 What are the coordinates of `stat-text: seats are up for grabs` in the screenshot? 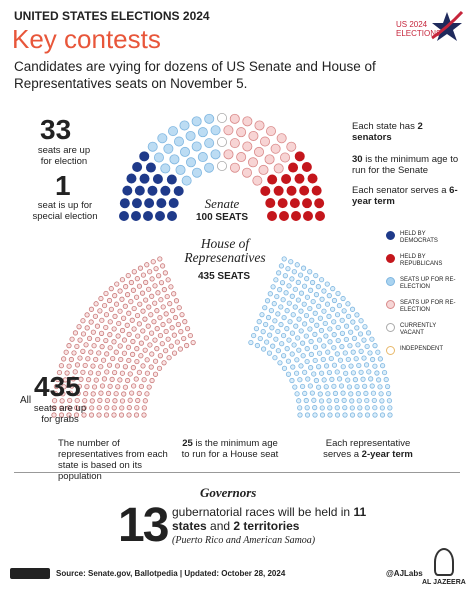 It's located at (60, 414).